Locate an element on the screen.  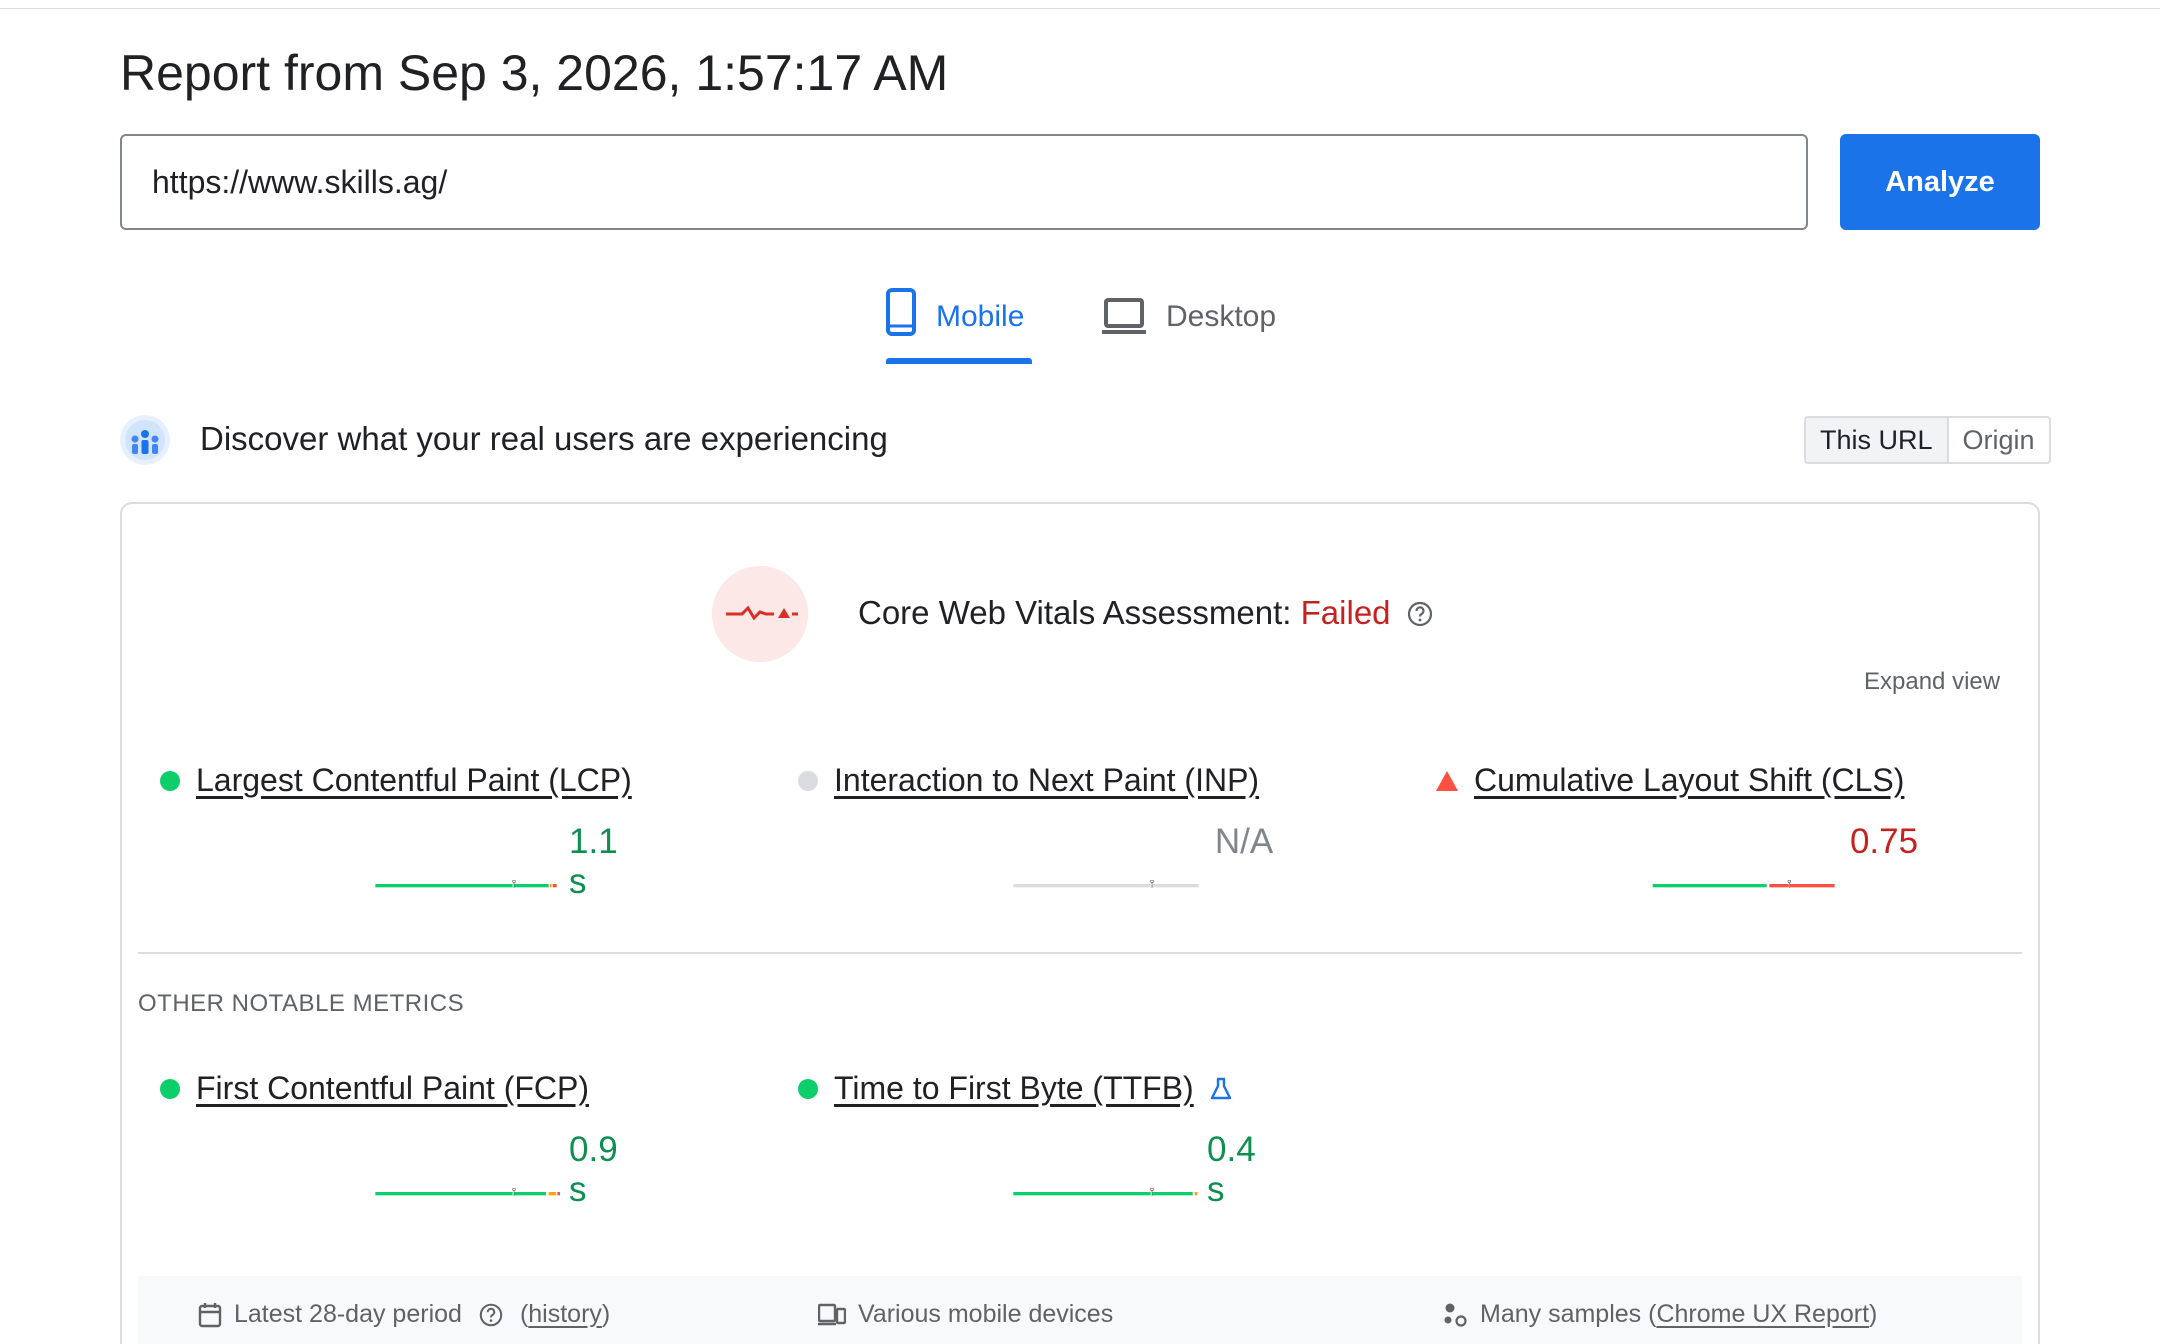
analyze-button: Analyze is located at coordinates (1940, 182).